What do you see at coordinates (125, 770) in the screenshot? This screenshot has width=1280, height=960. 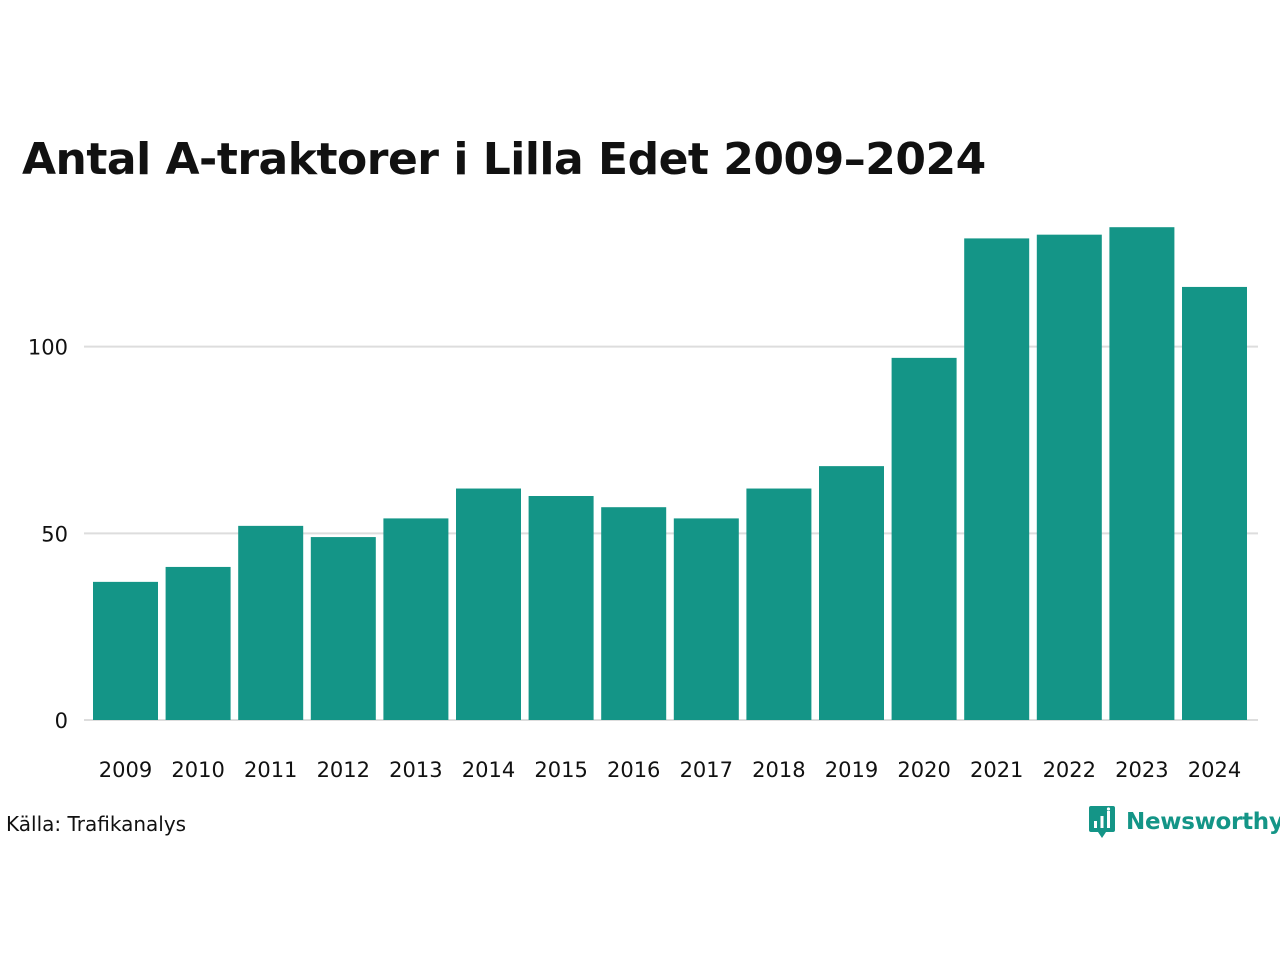 I see `x-tick-label: 2009` at bounding box center [125, 770].